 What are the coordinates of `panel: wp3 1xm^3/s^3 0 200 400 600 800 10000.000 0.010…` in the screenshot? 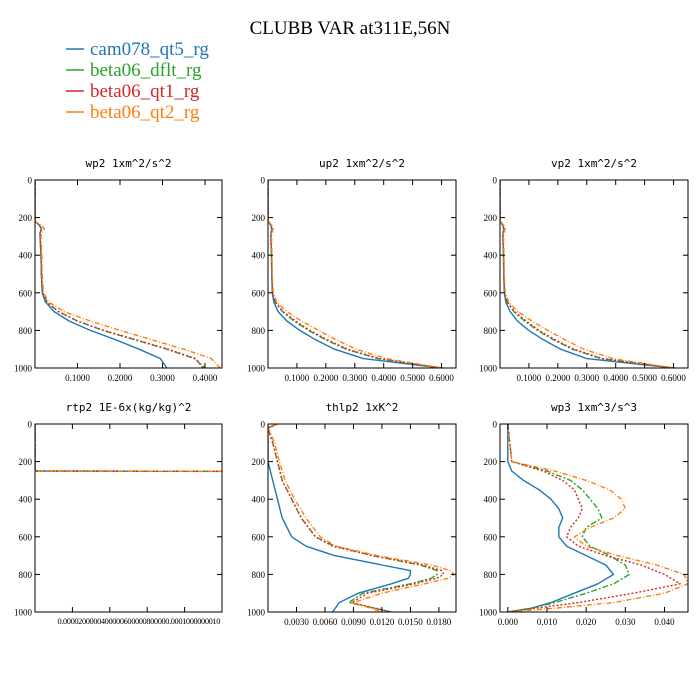 It's located at (584, 514).